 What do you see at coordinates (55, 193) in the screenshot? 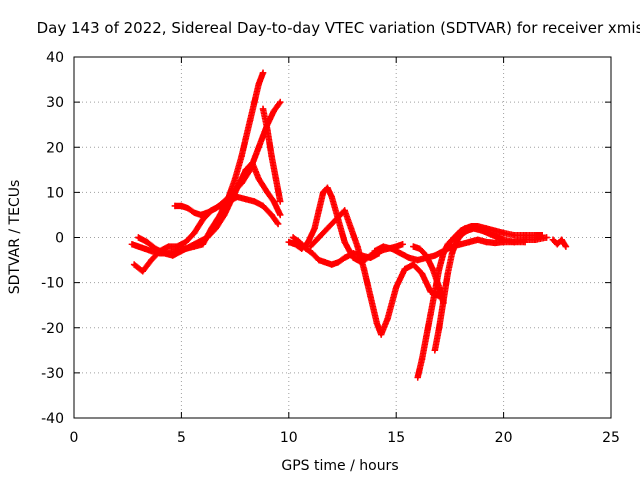
I see `y-tick-label: 10` at bounding box center [55, 193].